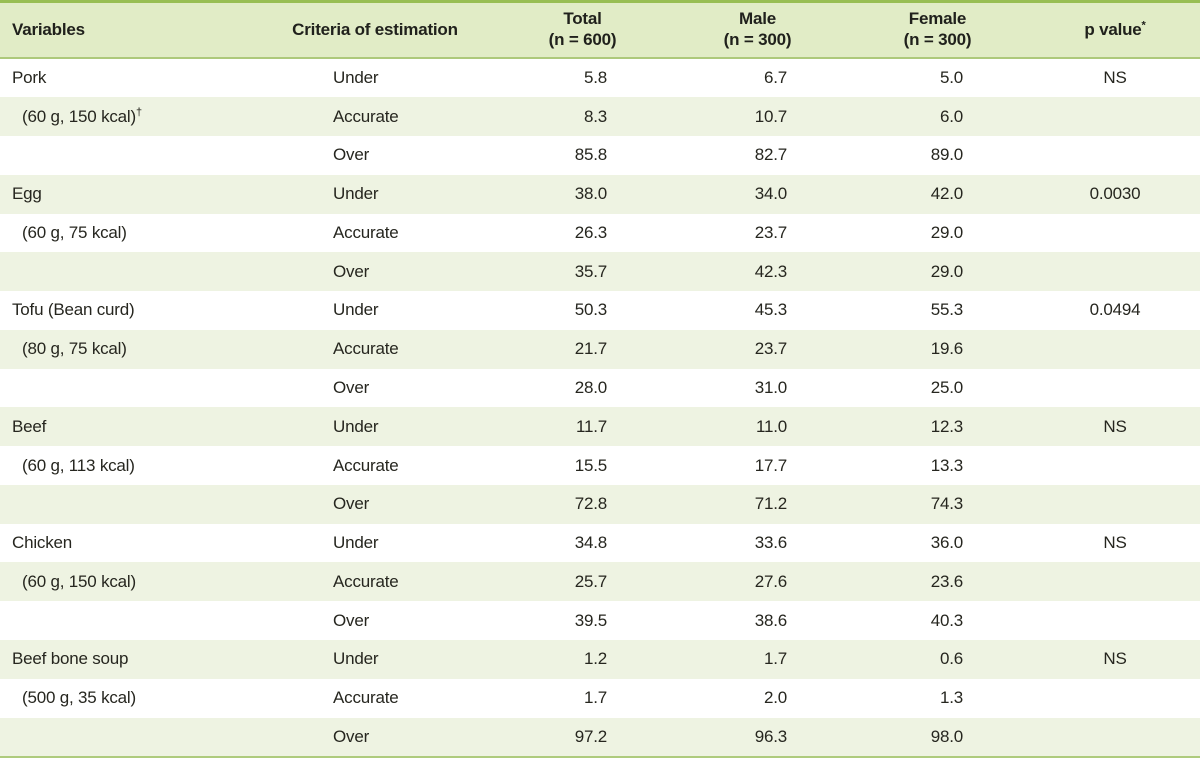 The width and height of the screenshot is (1200, 763). I want to click on variable-label: Beef bone soup, so click(70, 659).